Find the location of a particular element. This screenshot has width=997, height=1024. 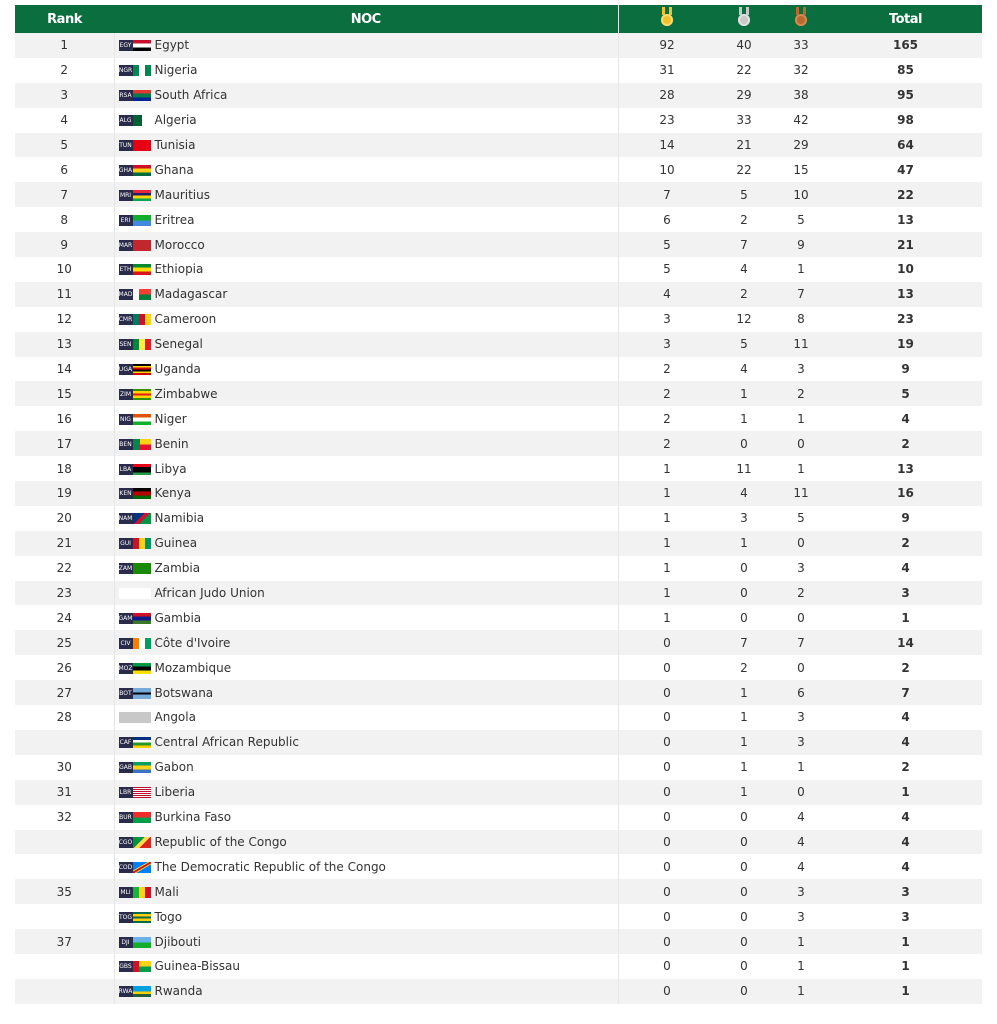

silver-count: 21 is located at coordinates (744, 145).